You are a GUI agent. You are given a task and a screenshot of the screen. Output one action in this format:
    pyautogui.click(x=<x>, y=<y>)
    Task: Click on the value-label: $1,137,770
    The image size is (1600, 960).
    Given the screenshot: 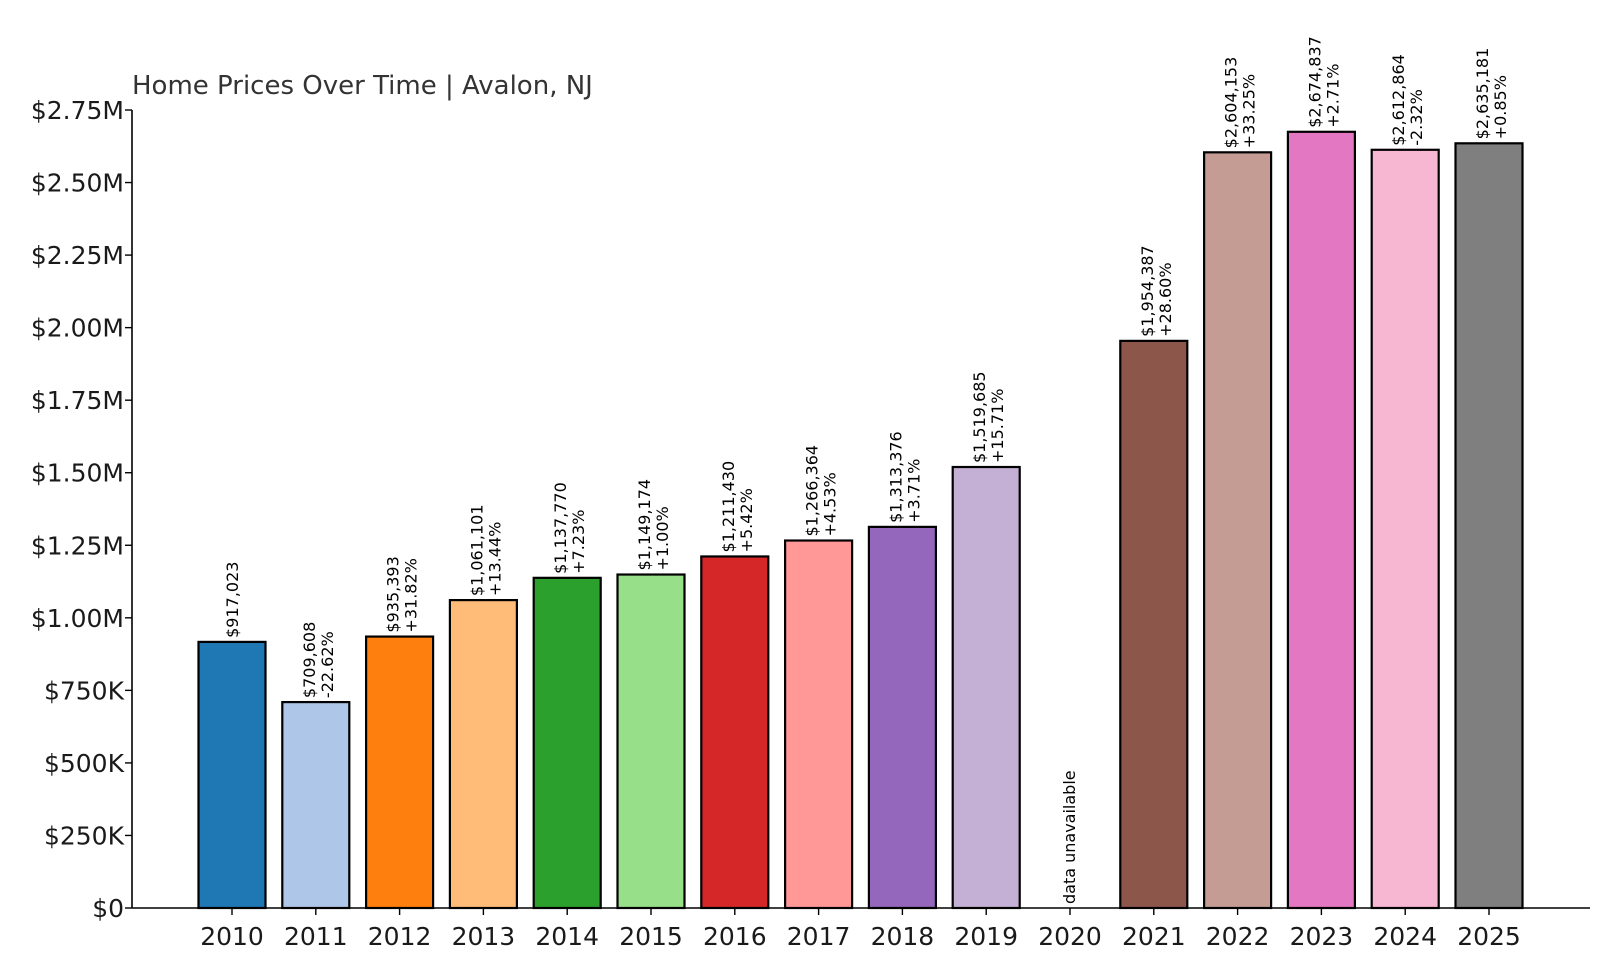 What is the action you would take?
    pyautogui.click(x=560, y=528)
    